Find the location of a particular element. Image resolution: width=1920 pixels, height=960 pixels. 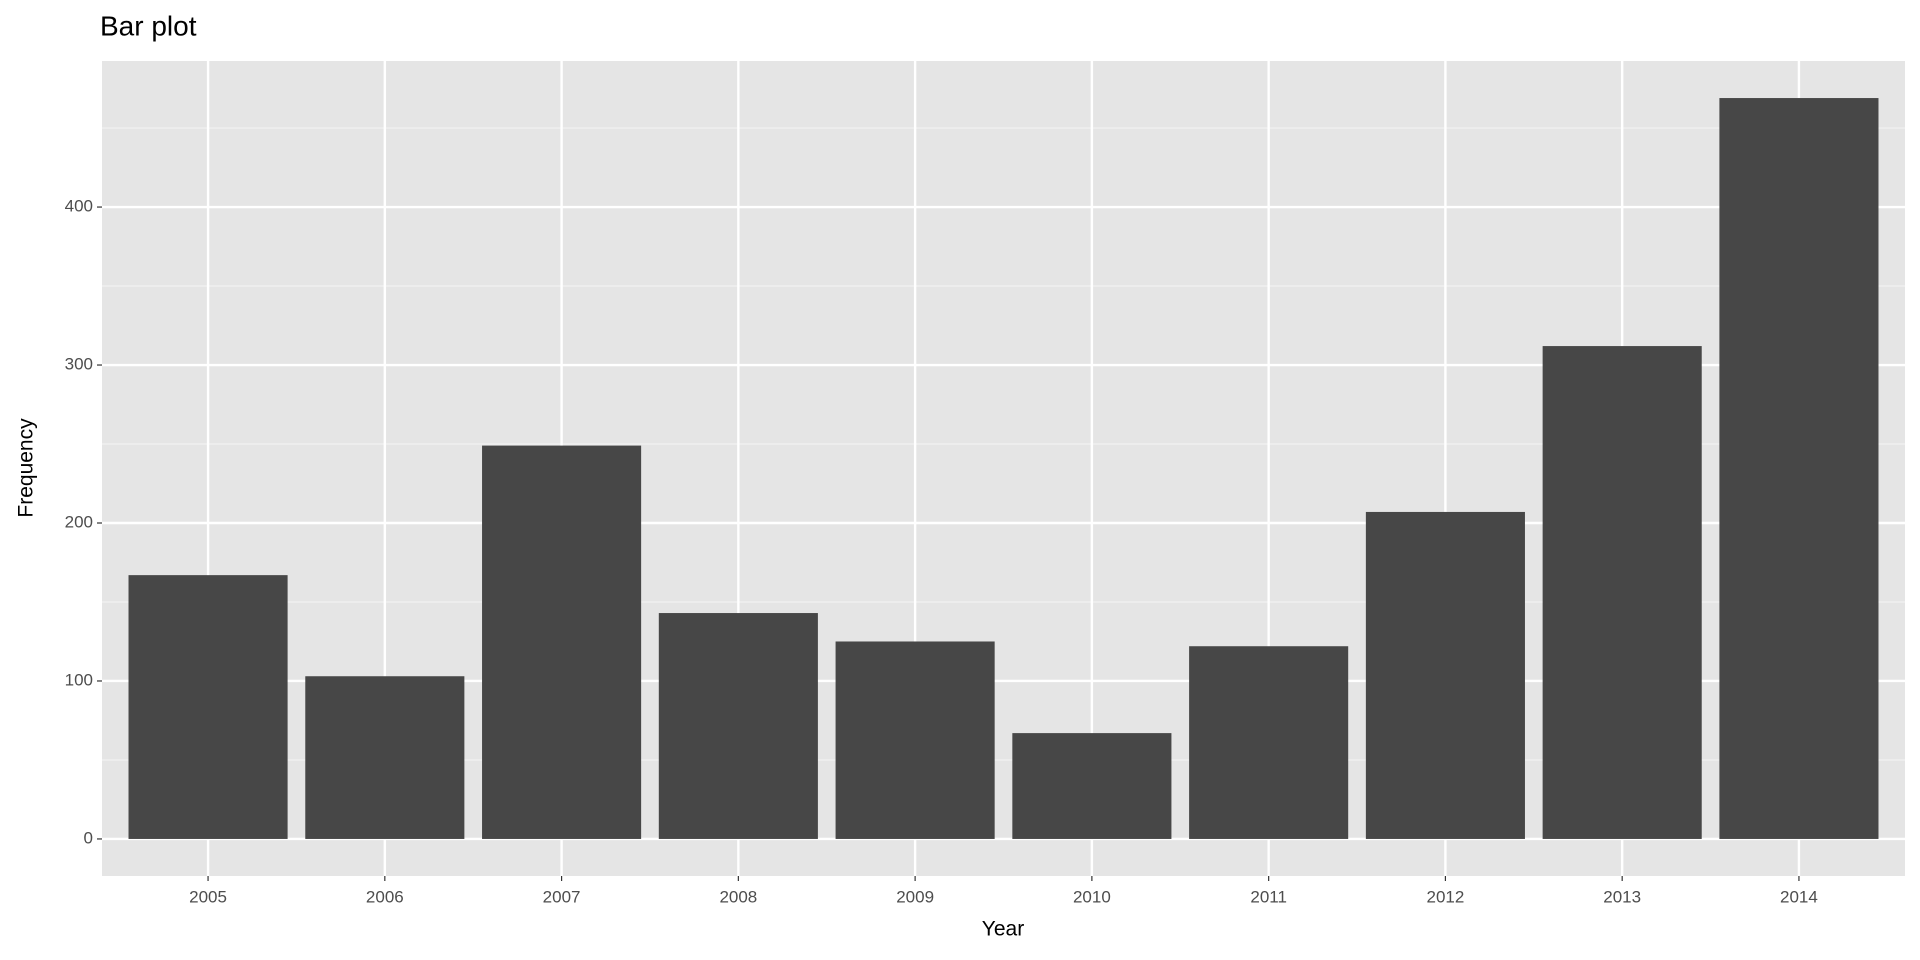

x-tick-label: 2007 is located at coordinates (562, 896).